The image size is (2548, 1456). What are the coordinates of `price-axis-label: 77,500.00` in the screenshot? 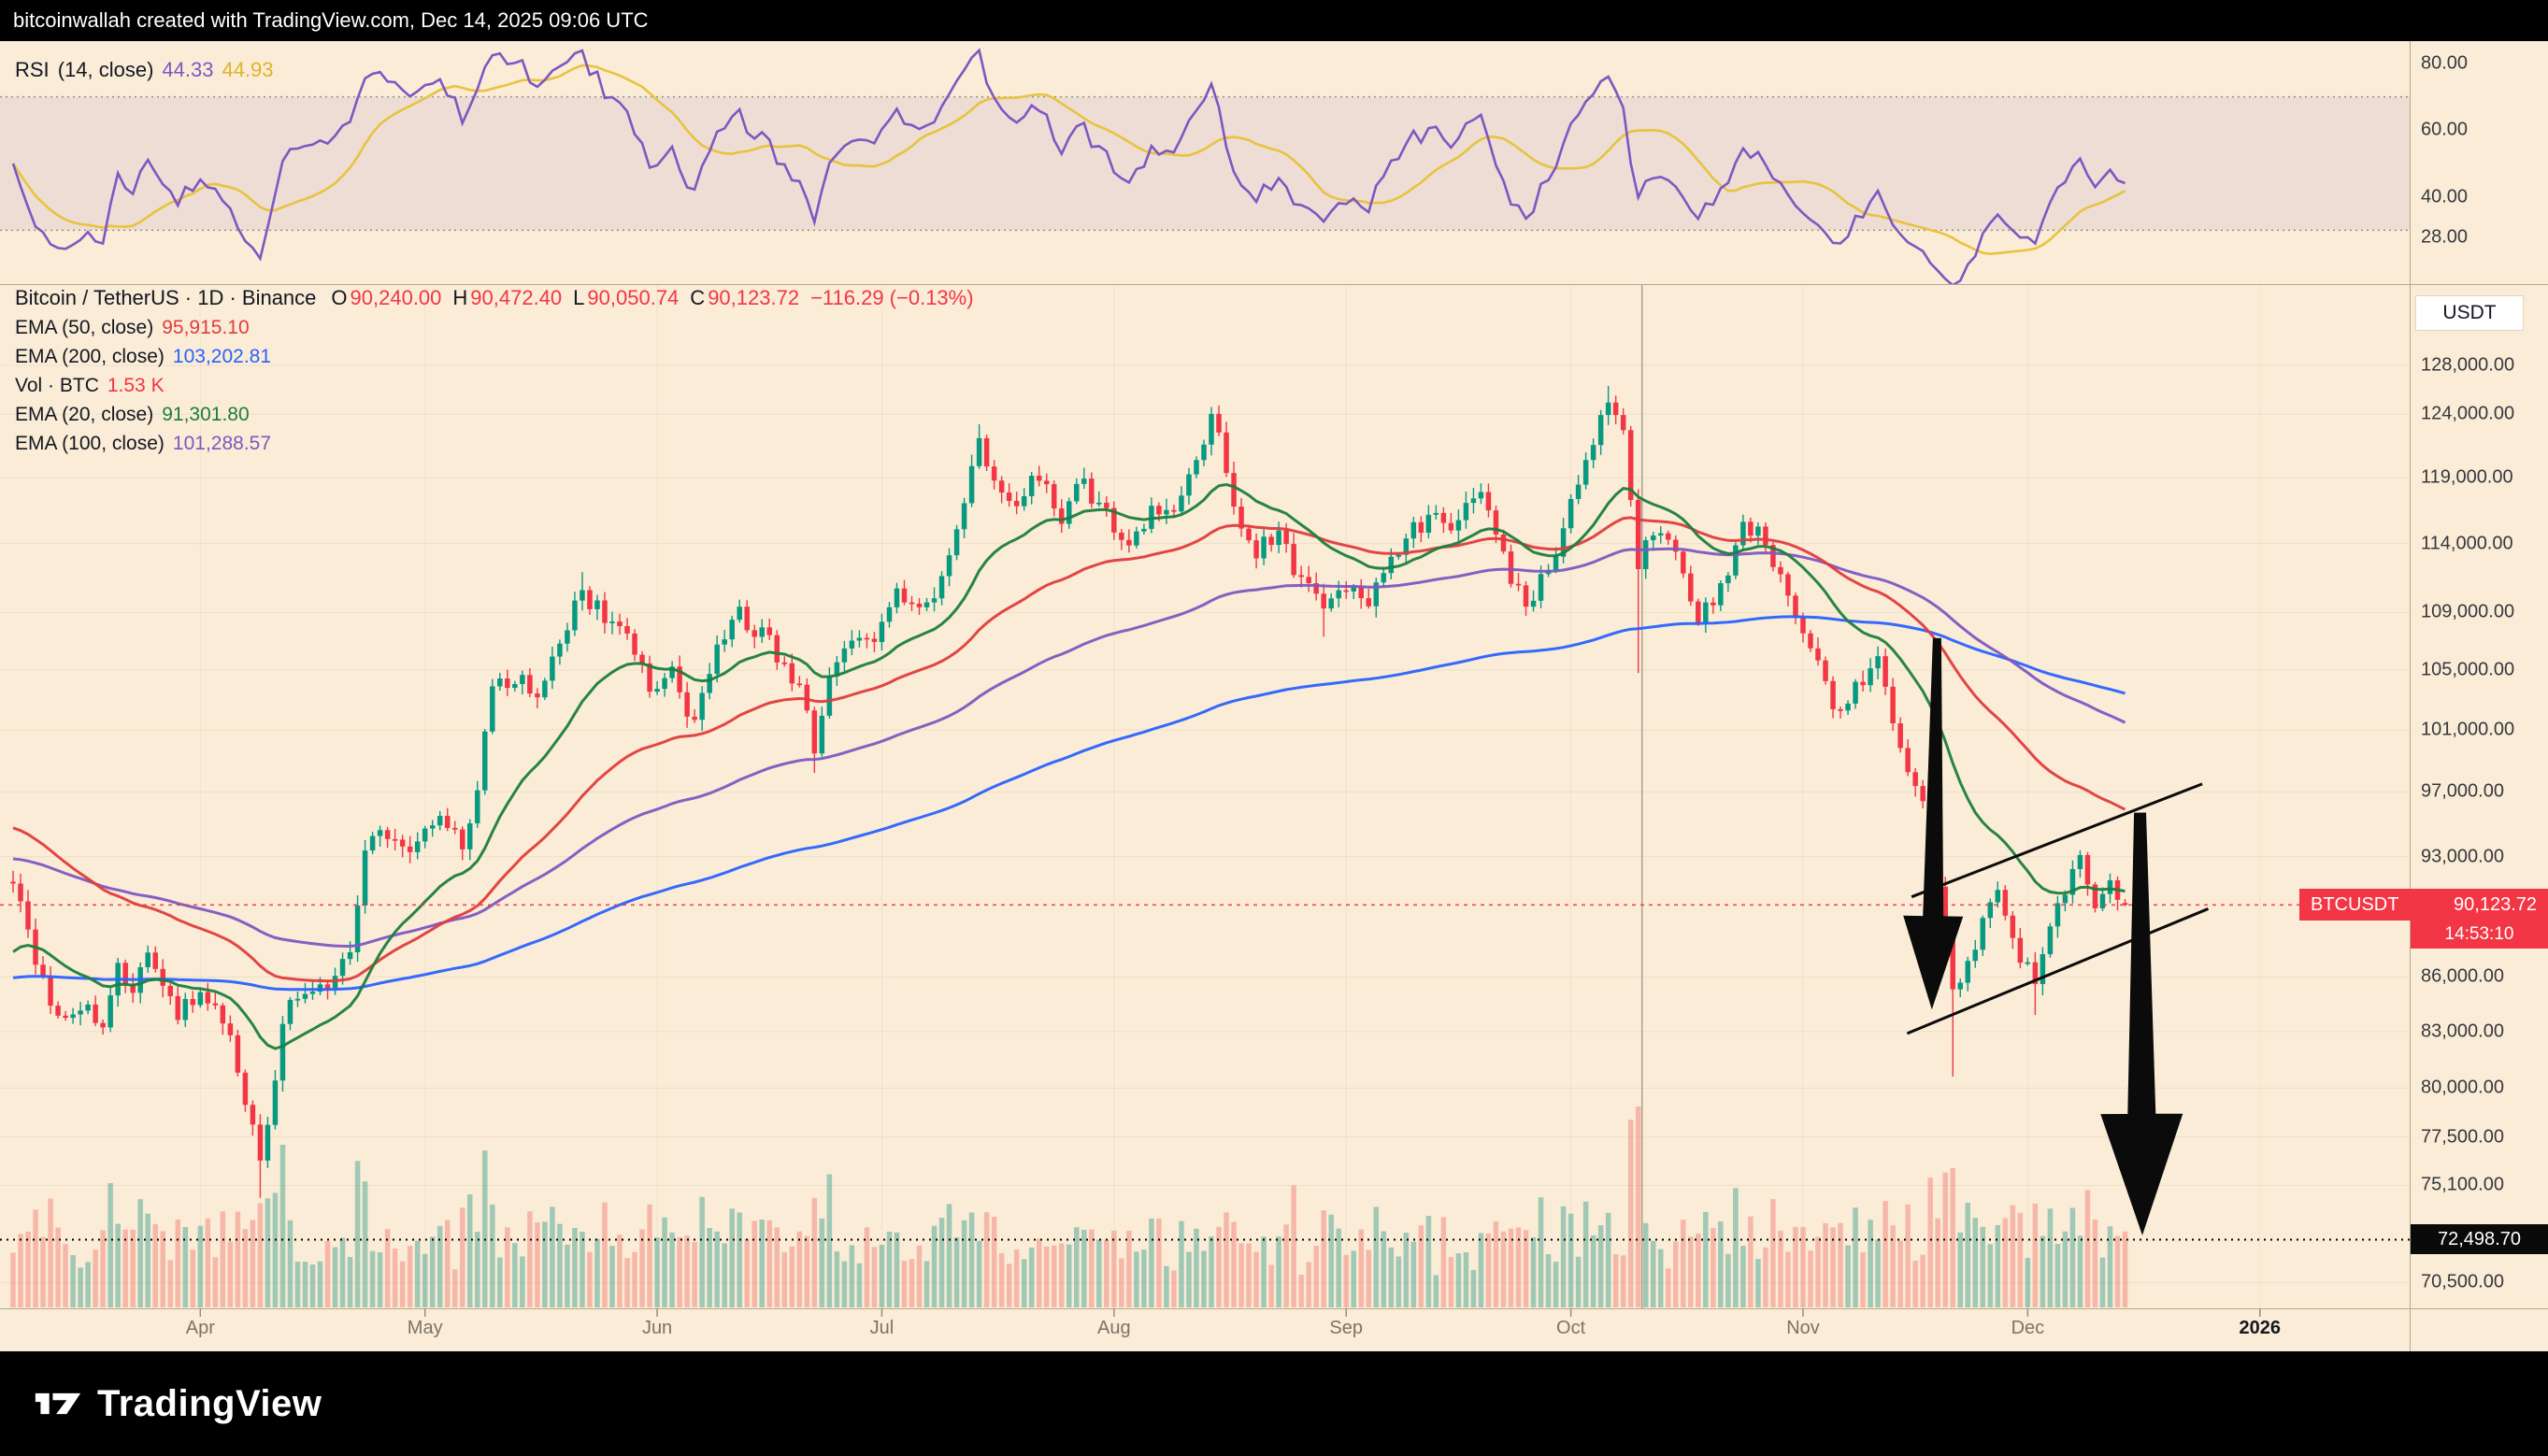 It's located at (2462, 1137).